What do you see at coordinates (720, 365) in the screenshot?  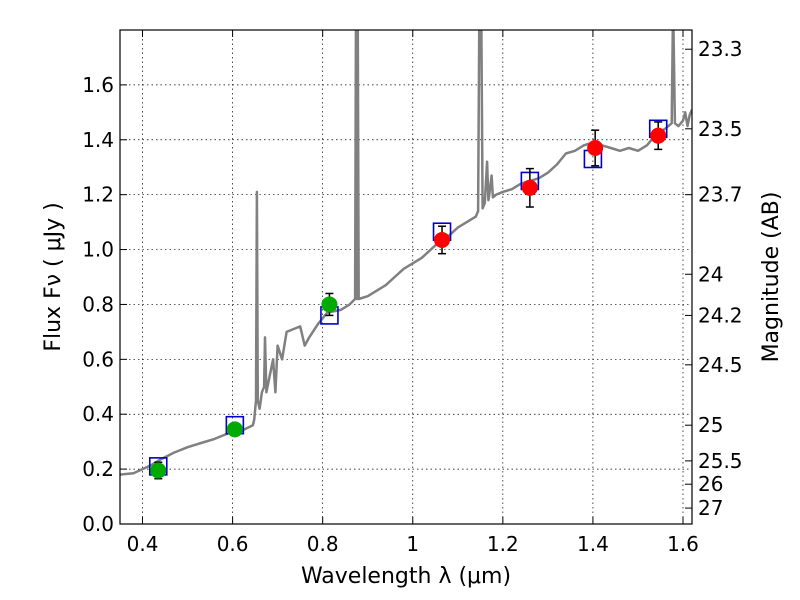 I see `right-tick-label: 24.5` at bounding box center [720, 365].